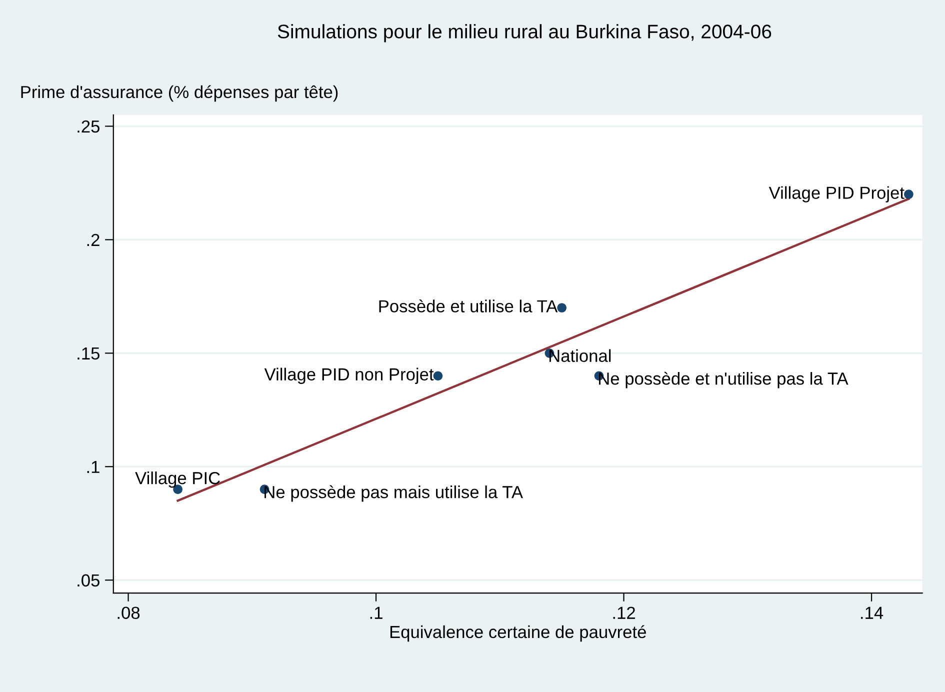 This screenshot has width=945, height=692. I want to click on x-tick-label: .1, so click(376, 612).